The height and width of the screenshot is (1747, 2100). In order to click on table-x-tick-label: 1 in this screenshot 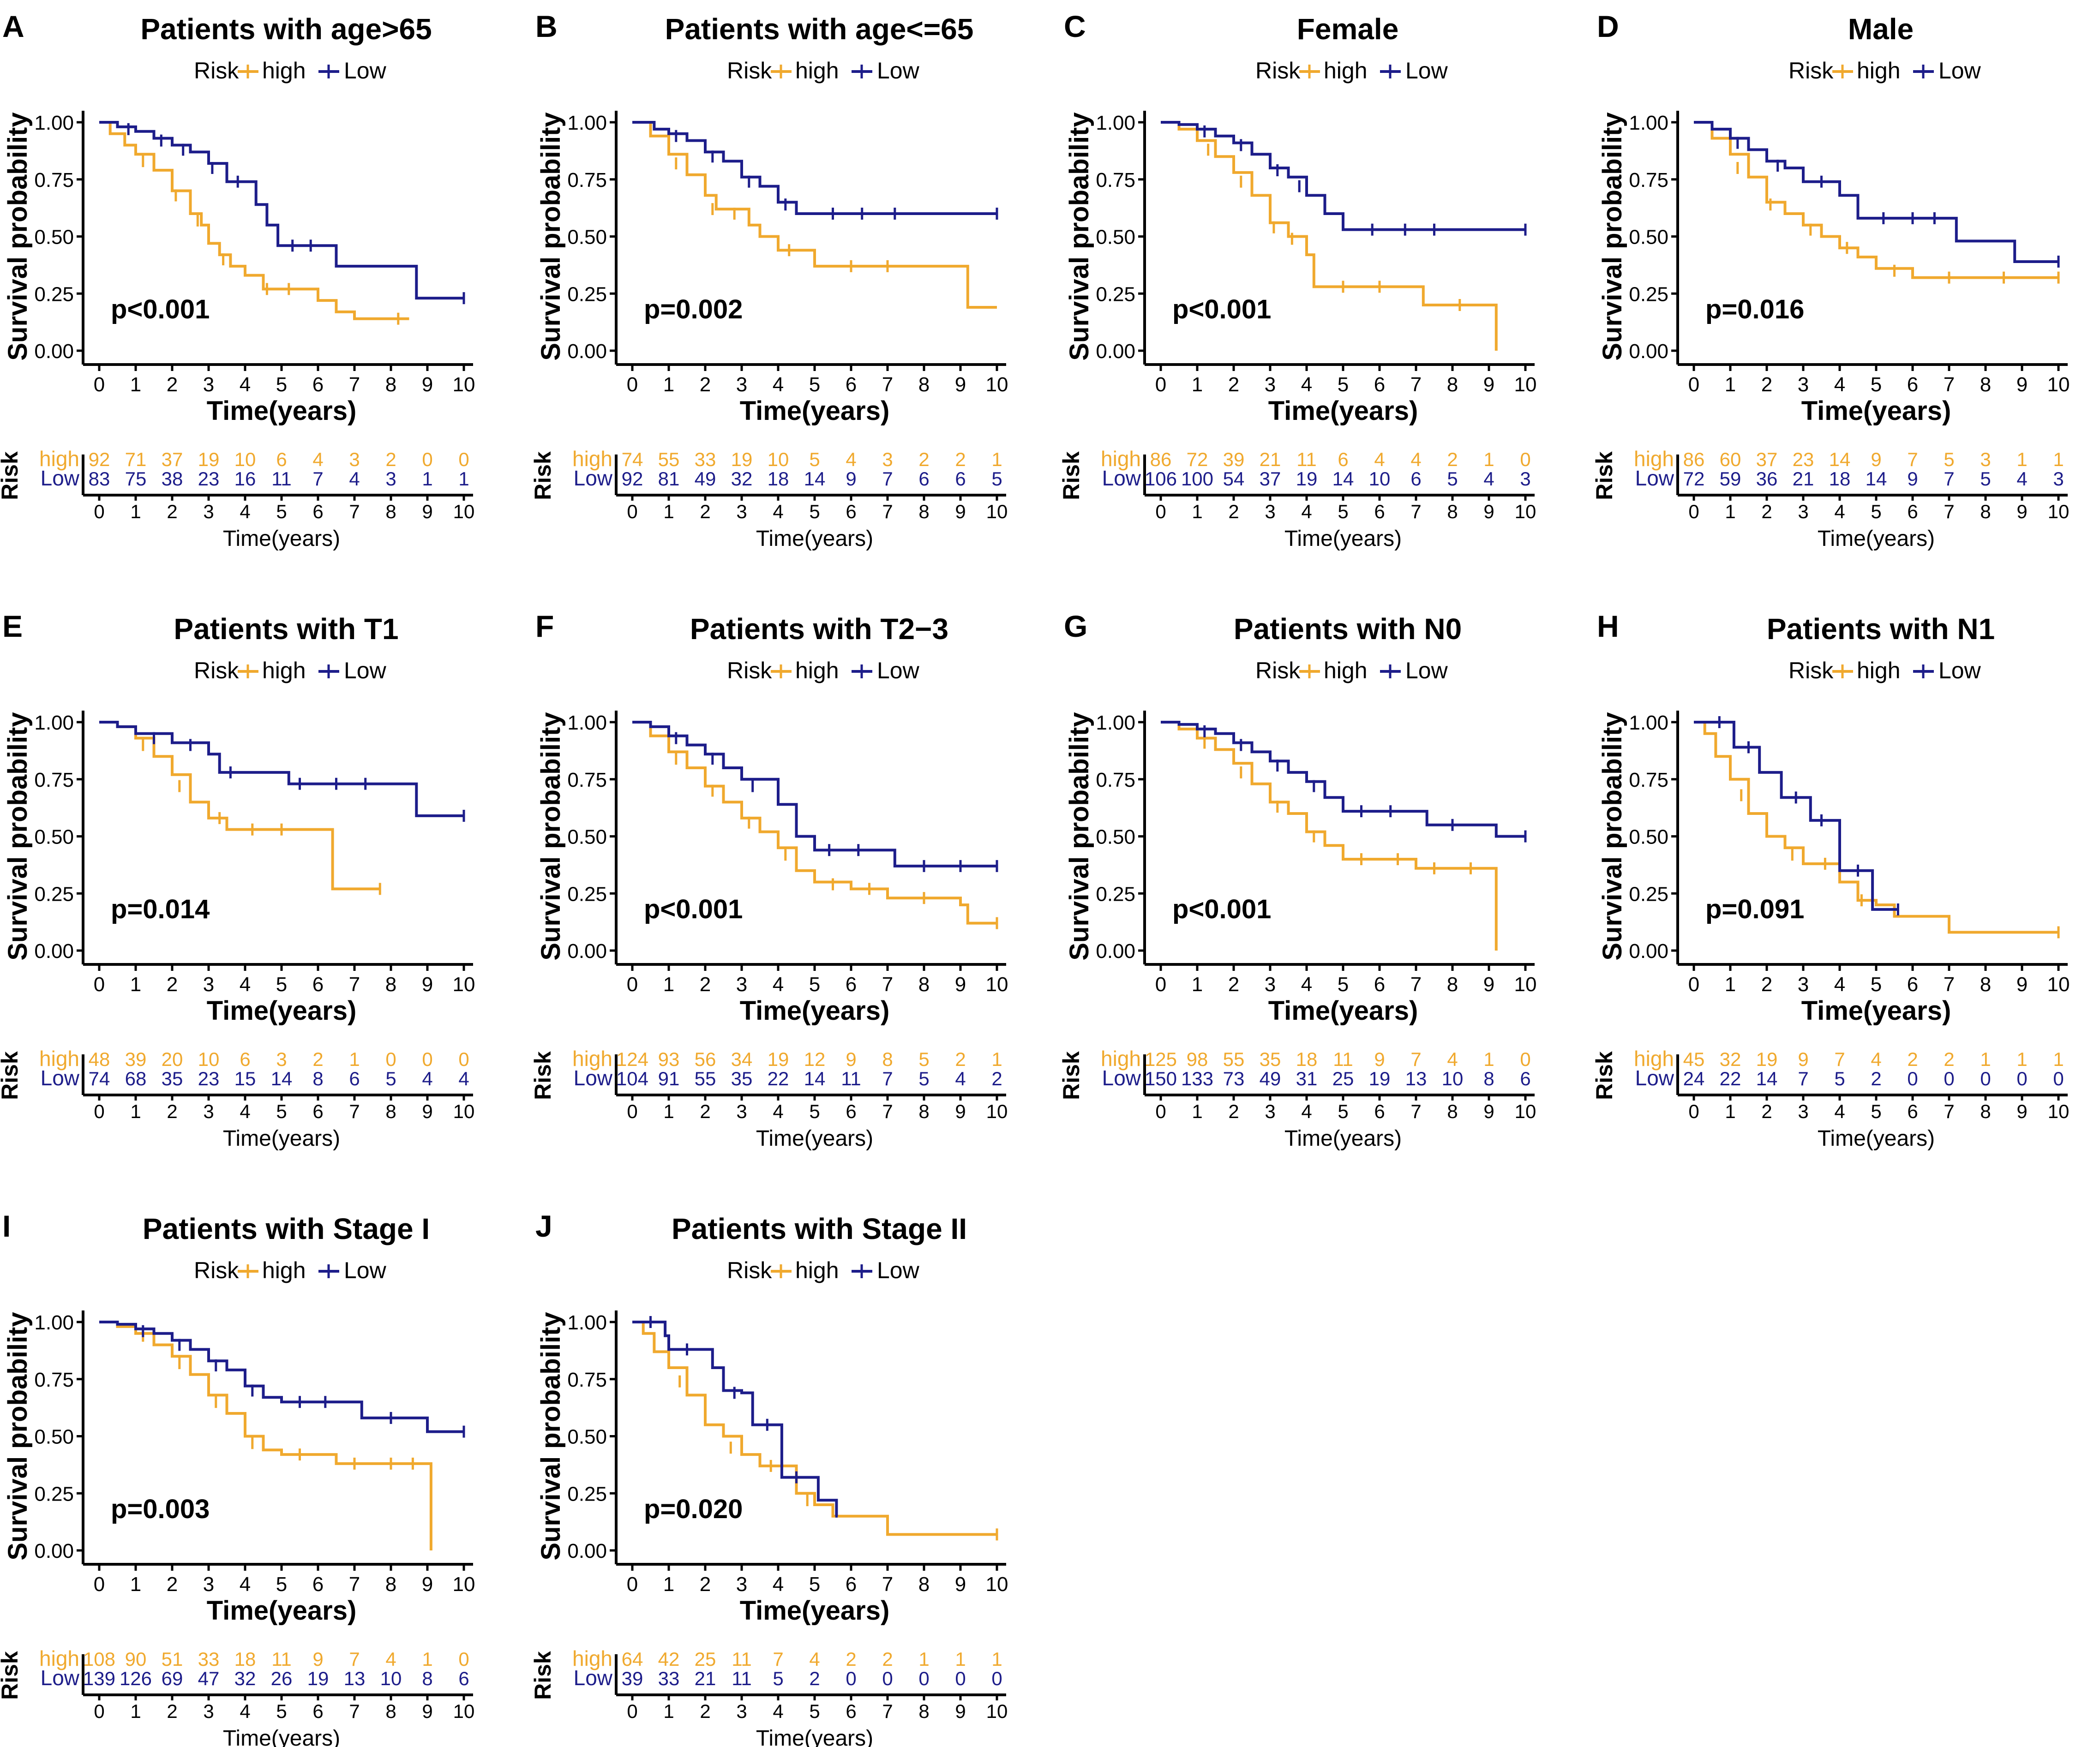, I will do `click(668, 1711)`.